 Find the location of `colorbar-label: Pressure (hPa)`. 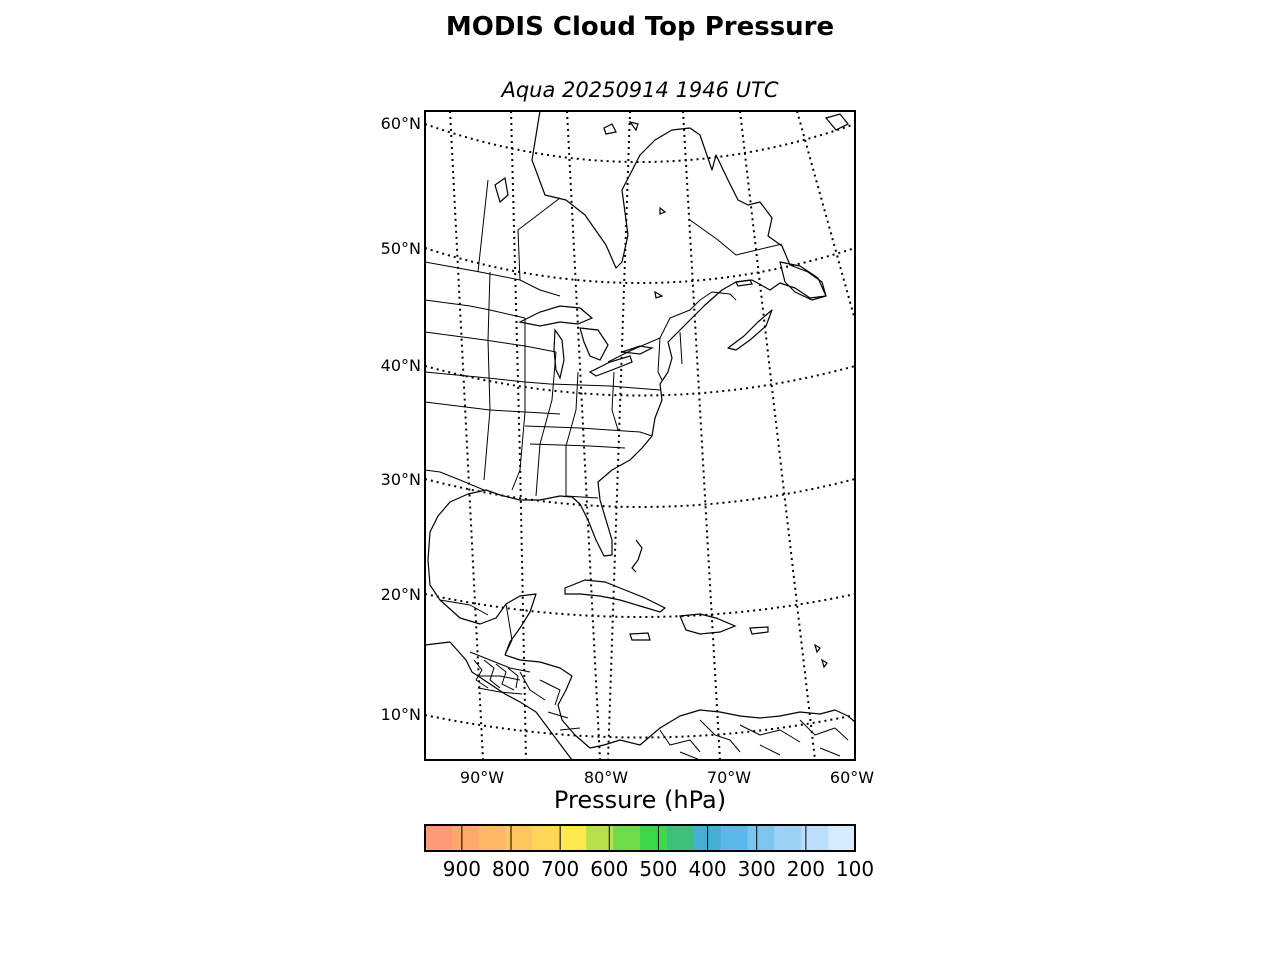

colorbar-label: Pressure (hPa) is located at coordinates (640, 800).